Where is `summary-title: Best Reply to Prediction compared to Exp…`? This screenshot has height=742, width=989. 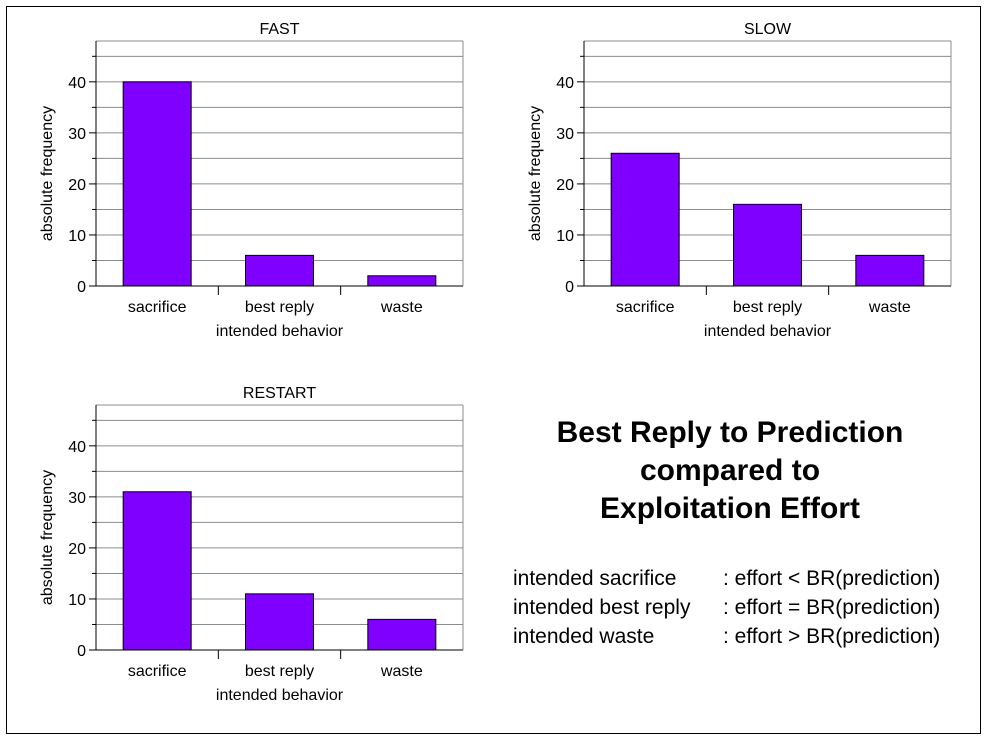
summary-title: Best Reply to Prediction compared to Exp… is located at coordinates (730, 471).